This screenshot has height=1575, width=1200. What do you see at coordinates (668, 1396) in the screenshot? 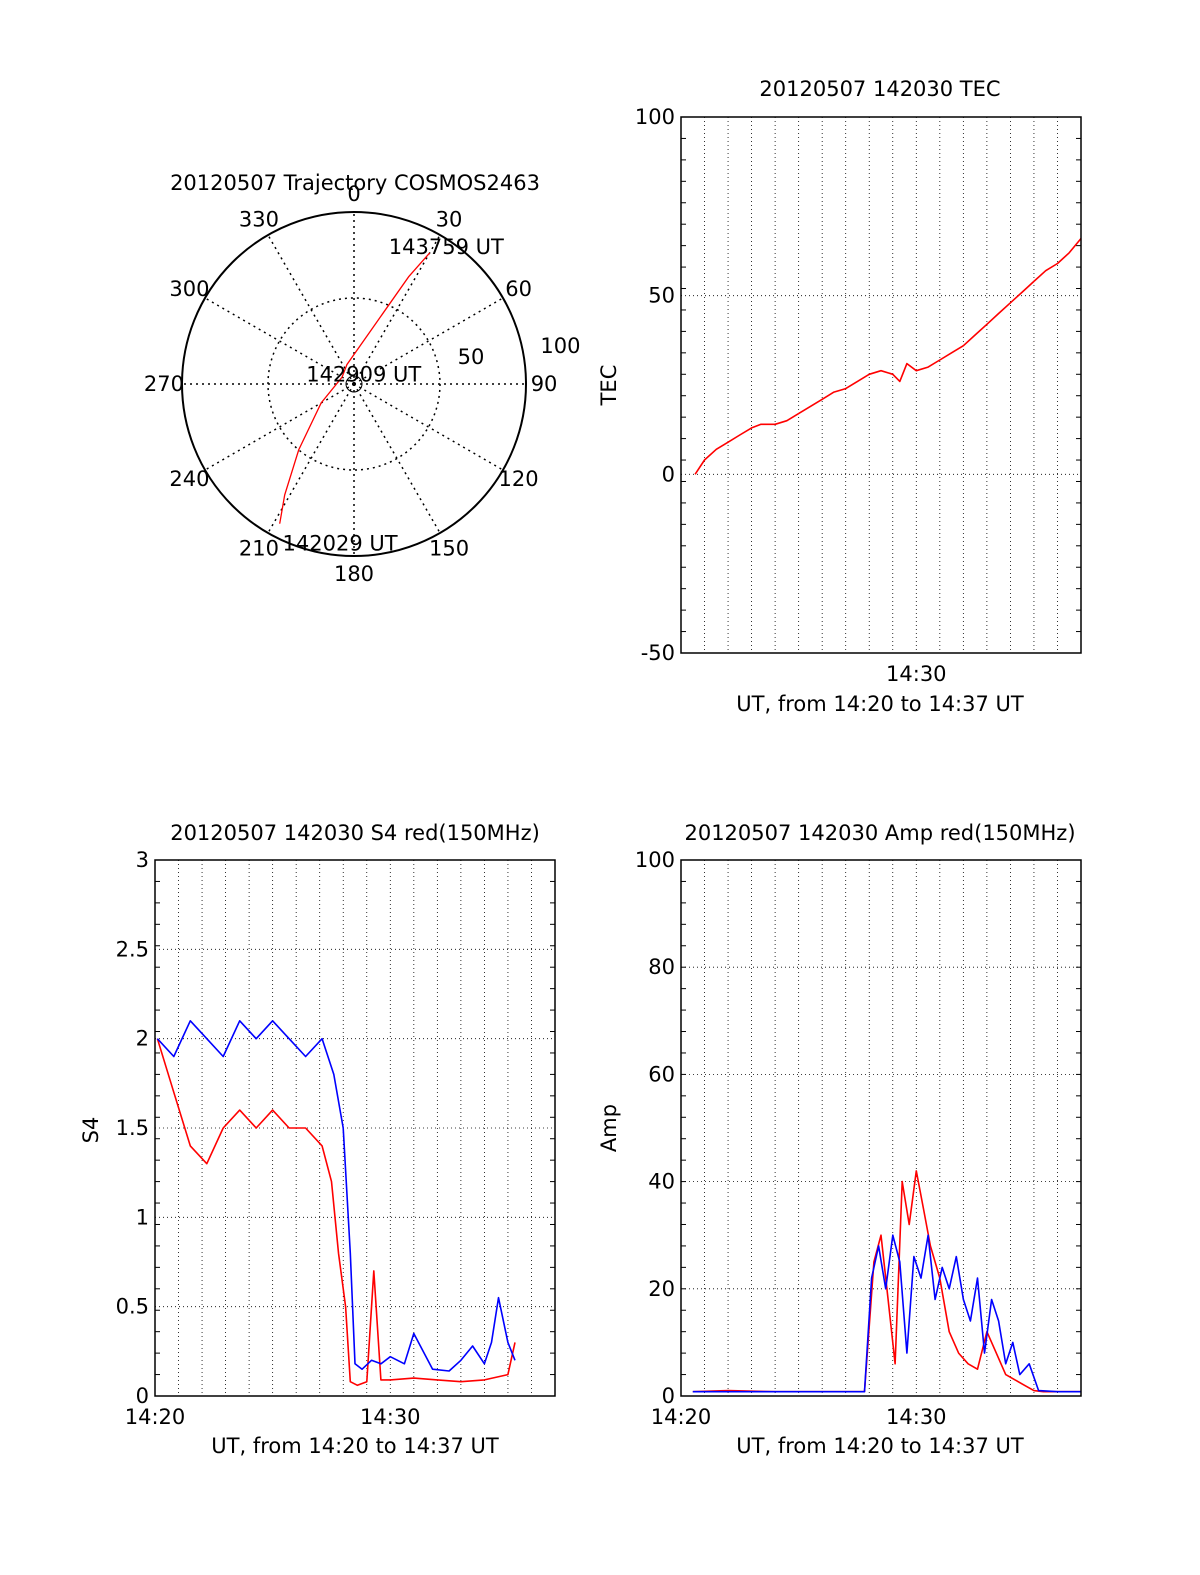
I see `amp-ytick-label: 0` at bounding box center [668, 1396].